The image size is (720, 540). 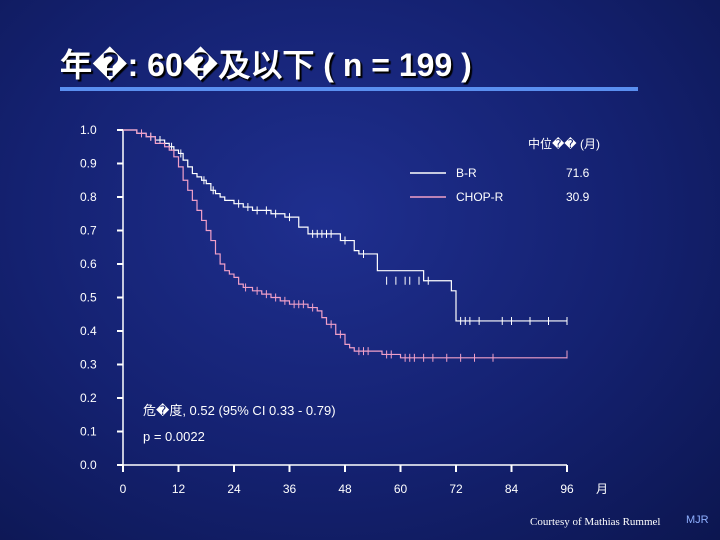 What do you see at coordinates (239, 410) in the screenshot?
I see `hazard-ratio-annotation: 危�度, 0.52 (95% CI 0.33 - 0.79)` at bounding box center [239, 410].